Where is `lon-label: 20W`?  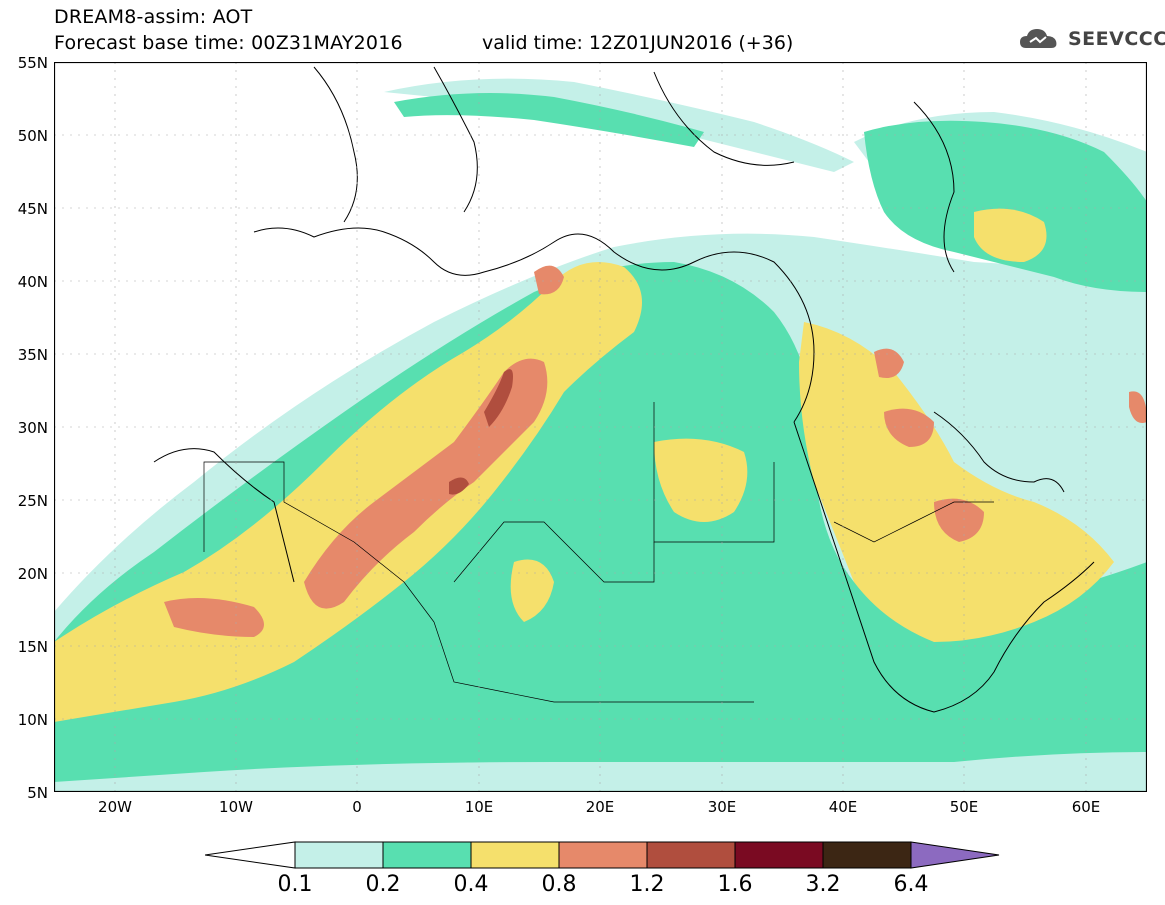 lon-label: 20W is located at coordinates (115, 807).